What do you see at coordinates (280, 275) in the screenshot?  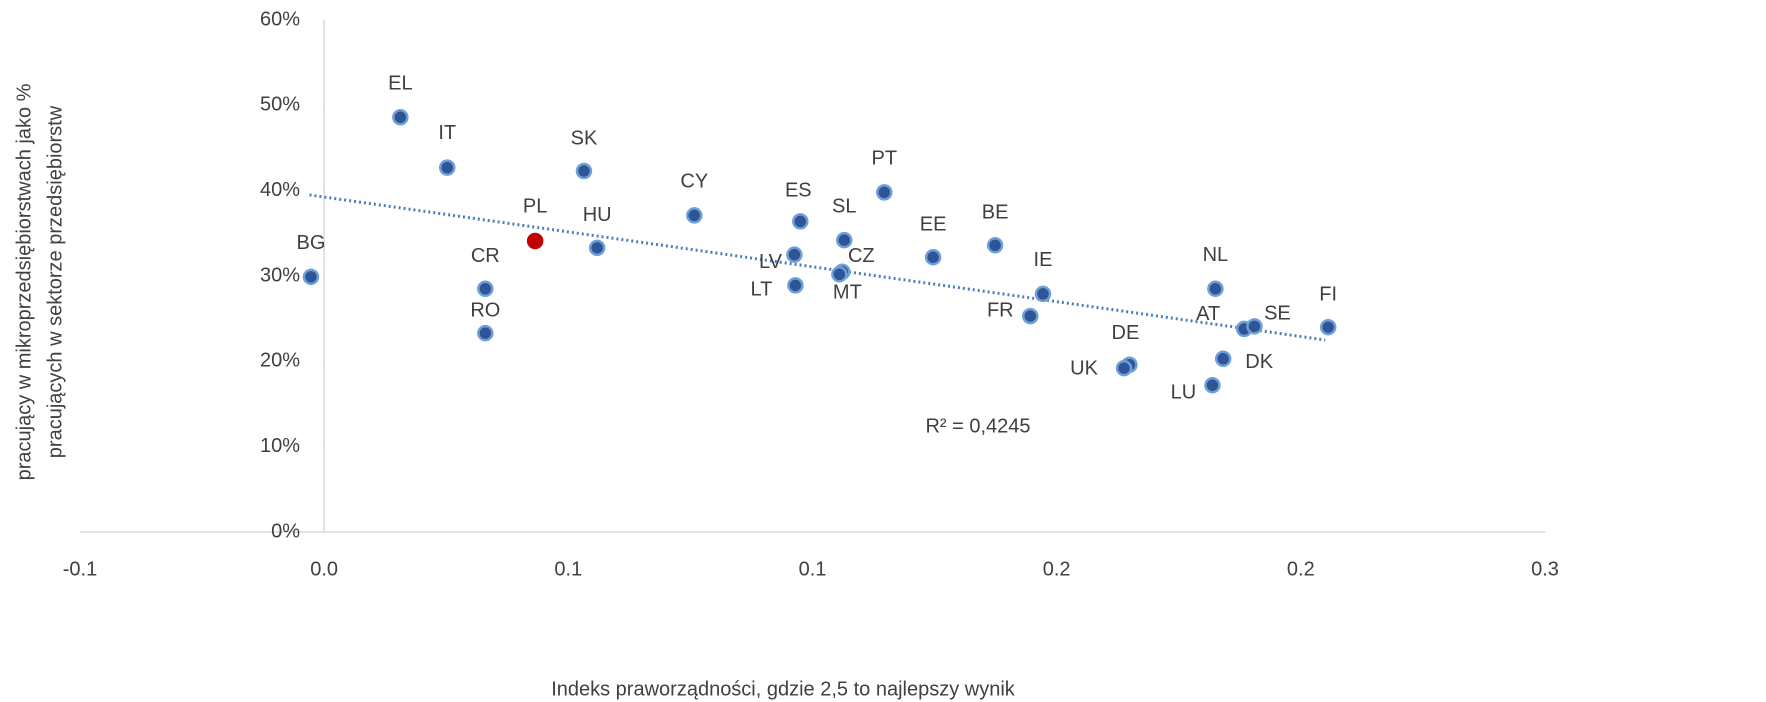 I see `y-tick-label: 30%` at bounding box center [280, 275].